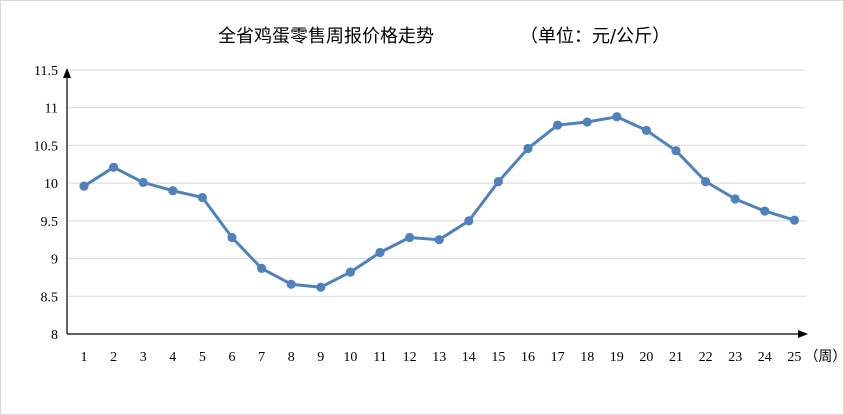 Image resolution: width=844 pixels, height=415 pixels. I want to click on x-tick-label: 4, so click(172, 357).